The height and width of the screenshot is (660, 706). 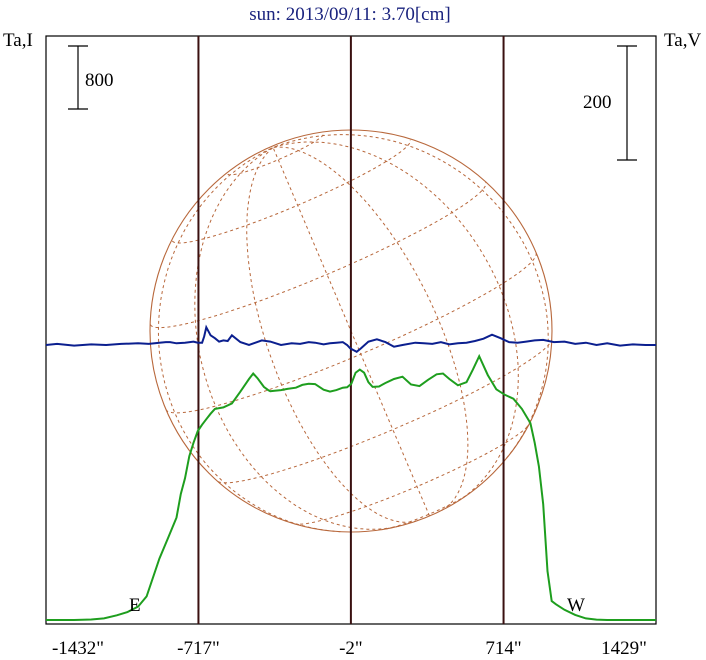 What do you see at coordinates (78, 77) in the screenshot?
I see `left-scale-bar` at bounding box center [78, 77].